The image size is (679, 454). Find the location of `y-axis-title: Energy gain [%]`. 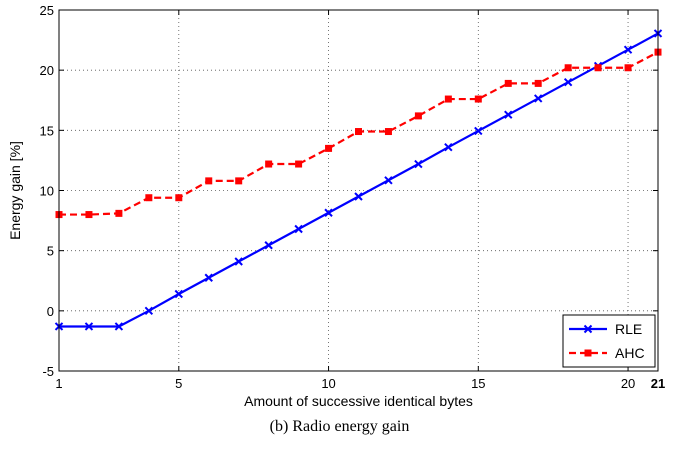

y-axis-title: Energy gain [%] is located at coordinates (15, 190).